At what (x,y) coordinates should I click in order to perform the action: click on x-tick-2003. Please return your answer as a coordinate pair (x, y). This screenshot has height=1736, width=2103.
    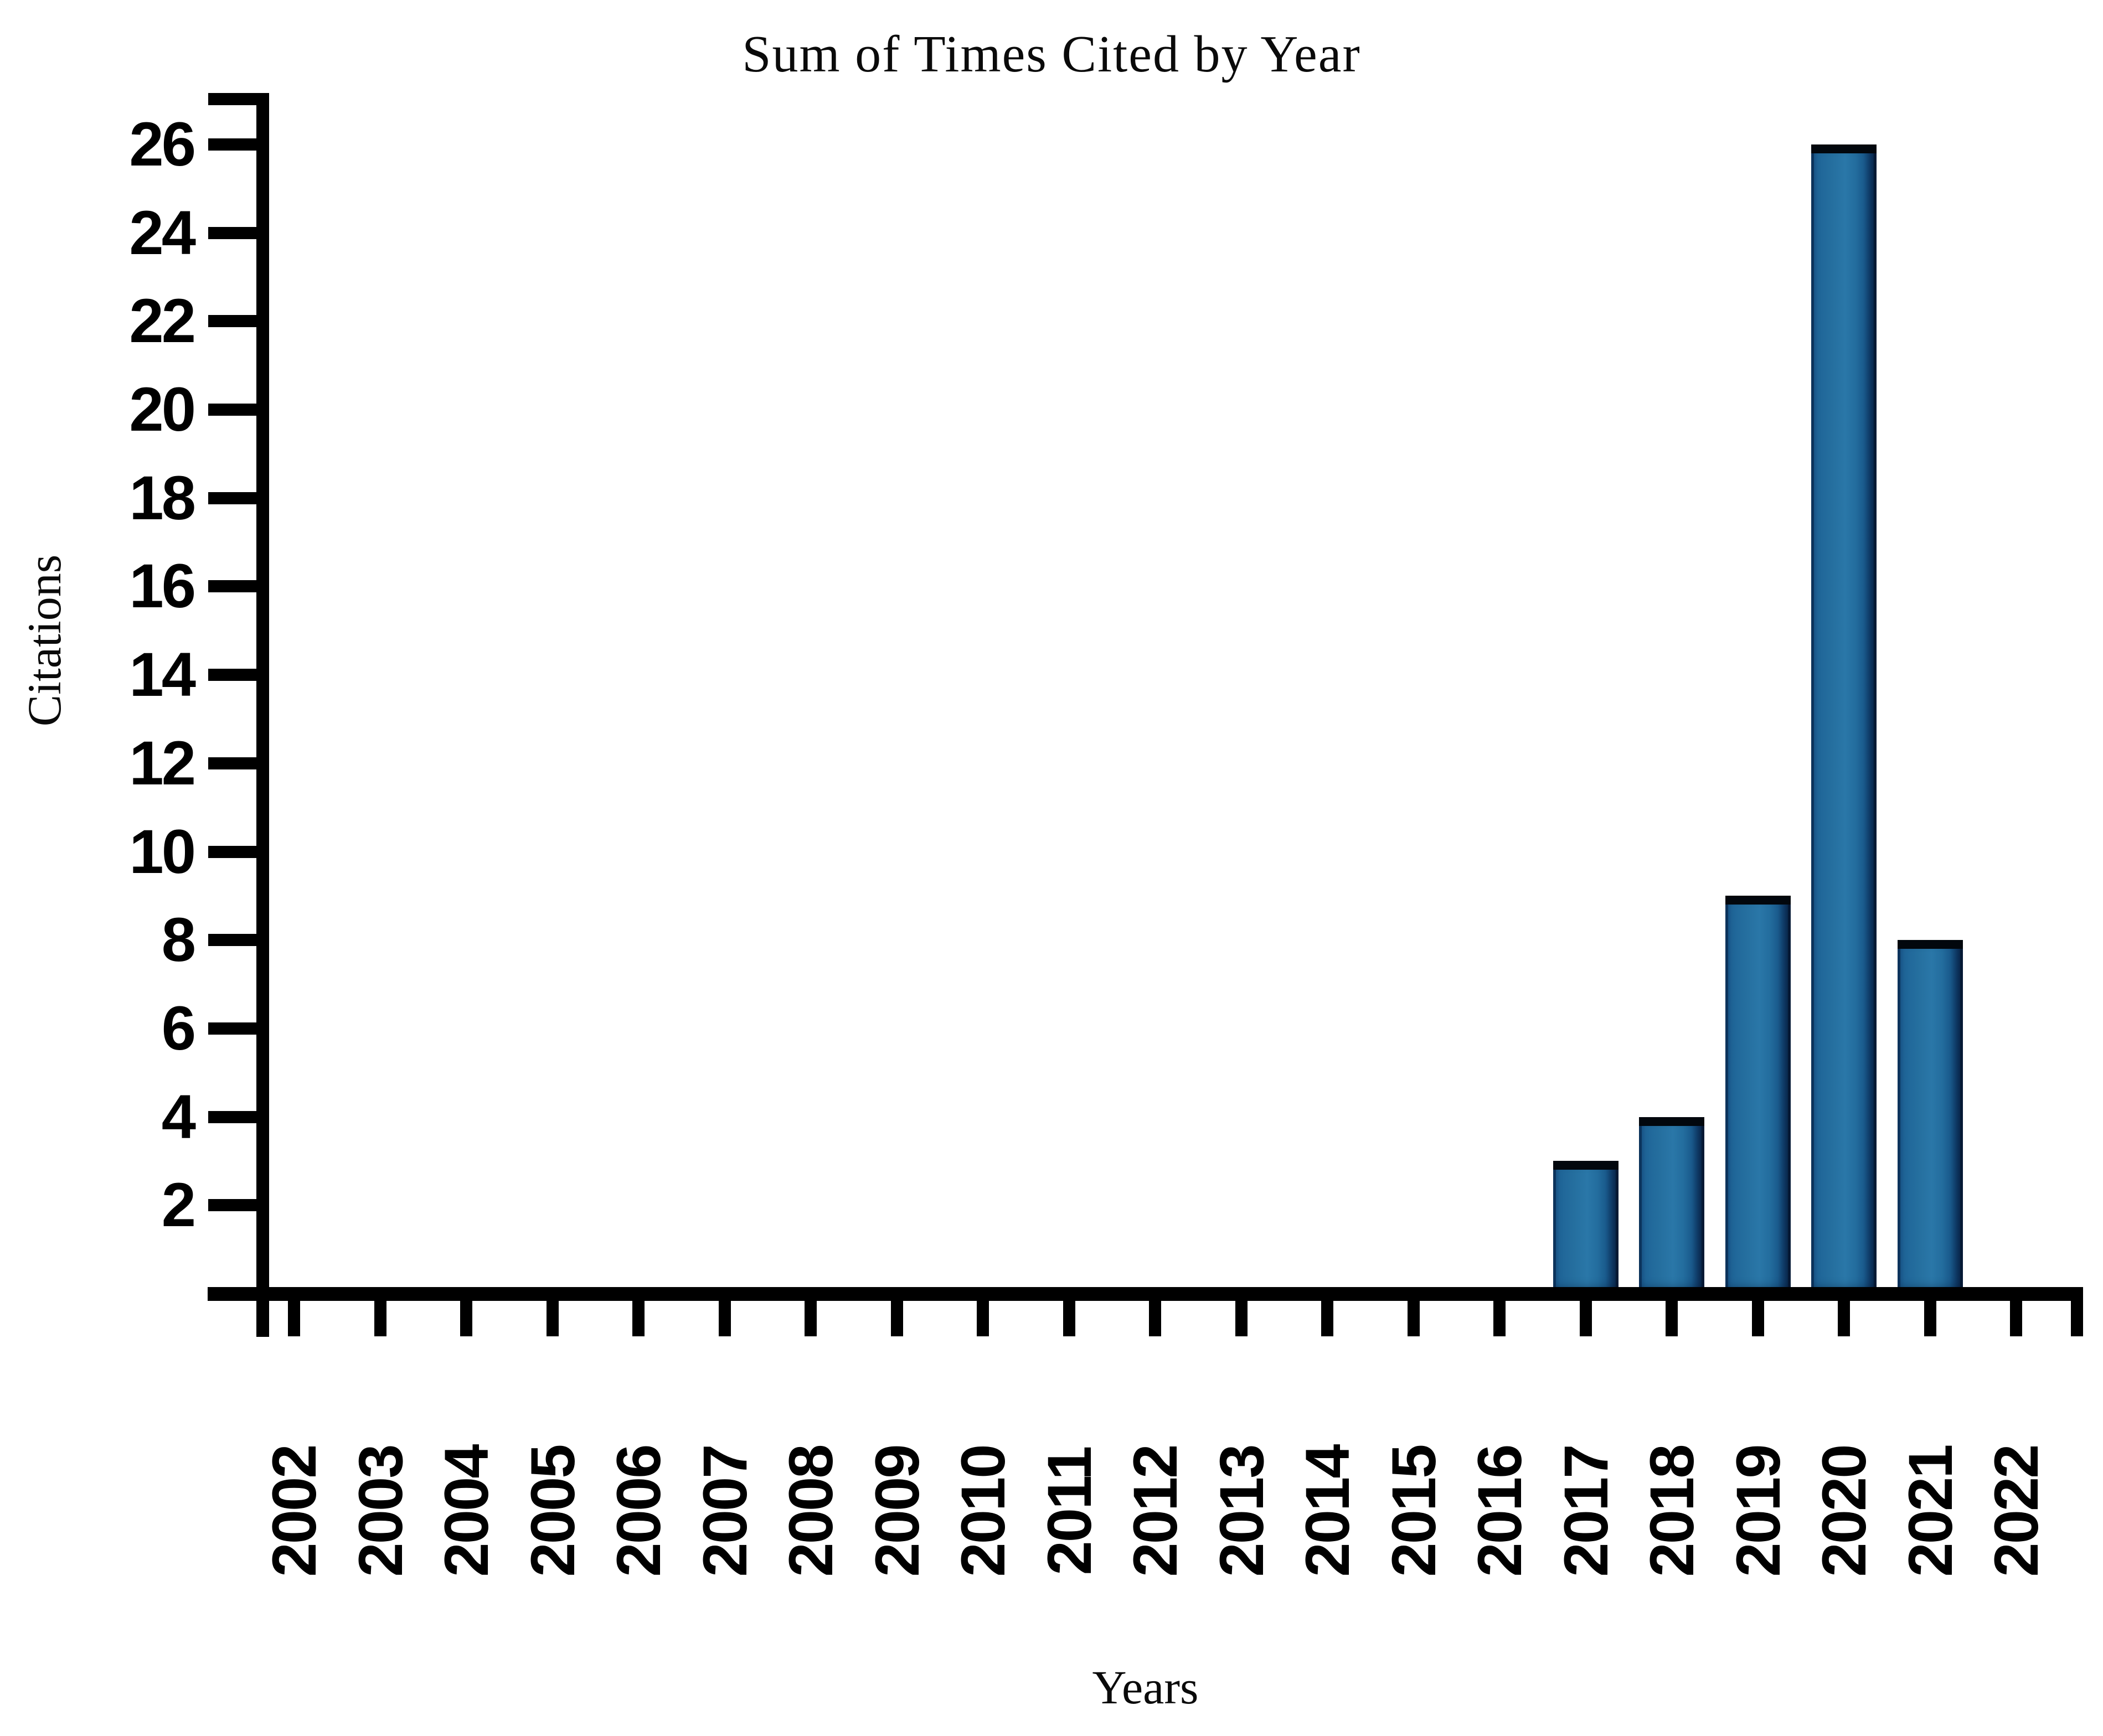
    Looking at the image, I should click on (380, 1317).